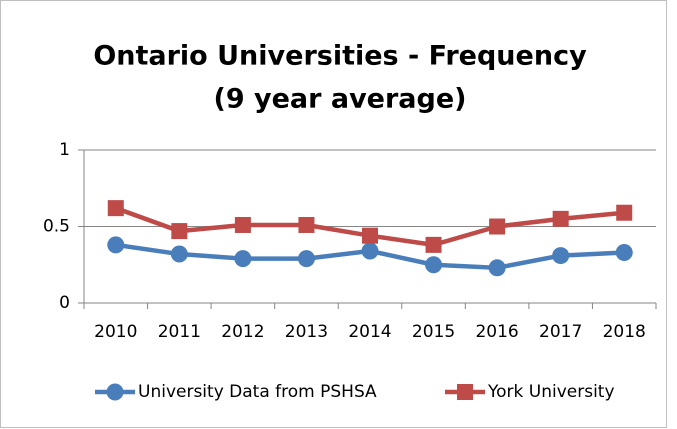 The image size is (677, 429). I want to click on x-tick-label: 2016, so click(496, 332).